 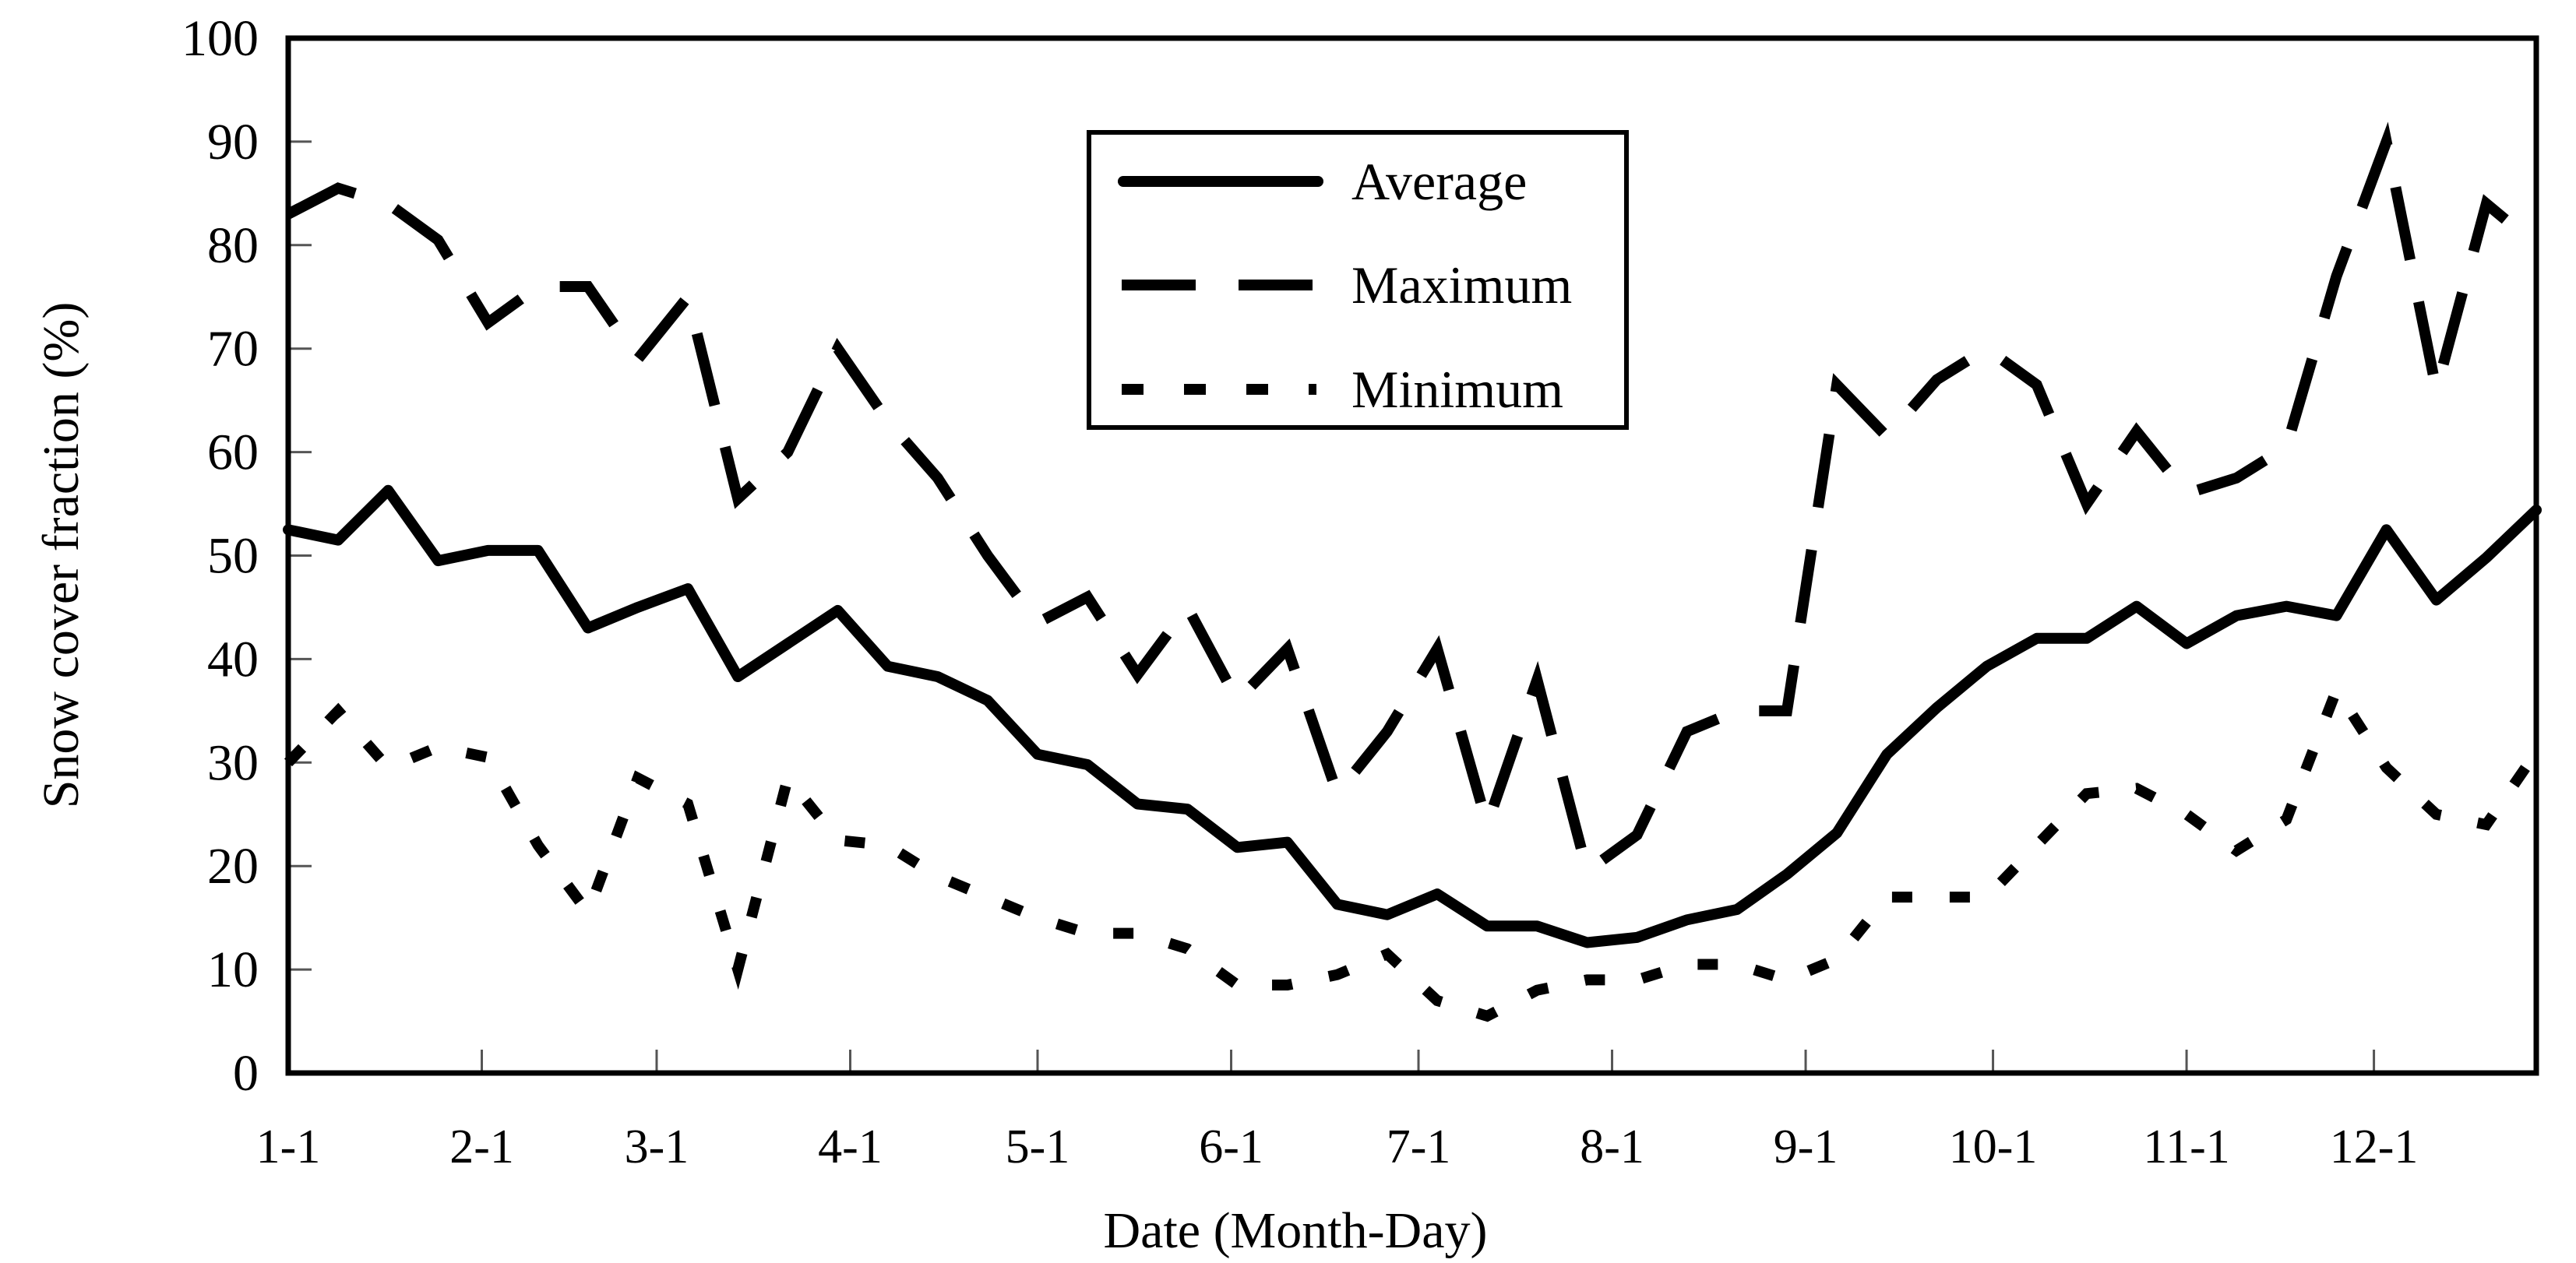 I want to click on x-tick-label: 6-1, so click(x=1231, y=1147).